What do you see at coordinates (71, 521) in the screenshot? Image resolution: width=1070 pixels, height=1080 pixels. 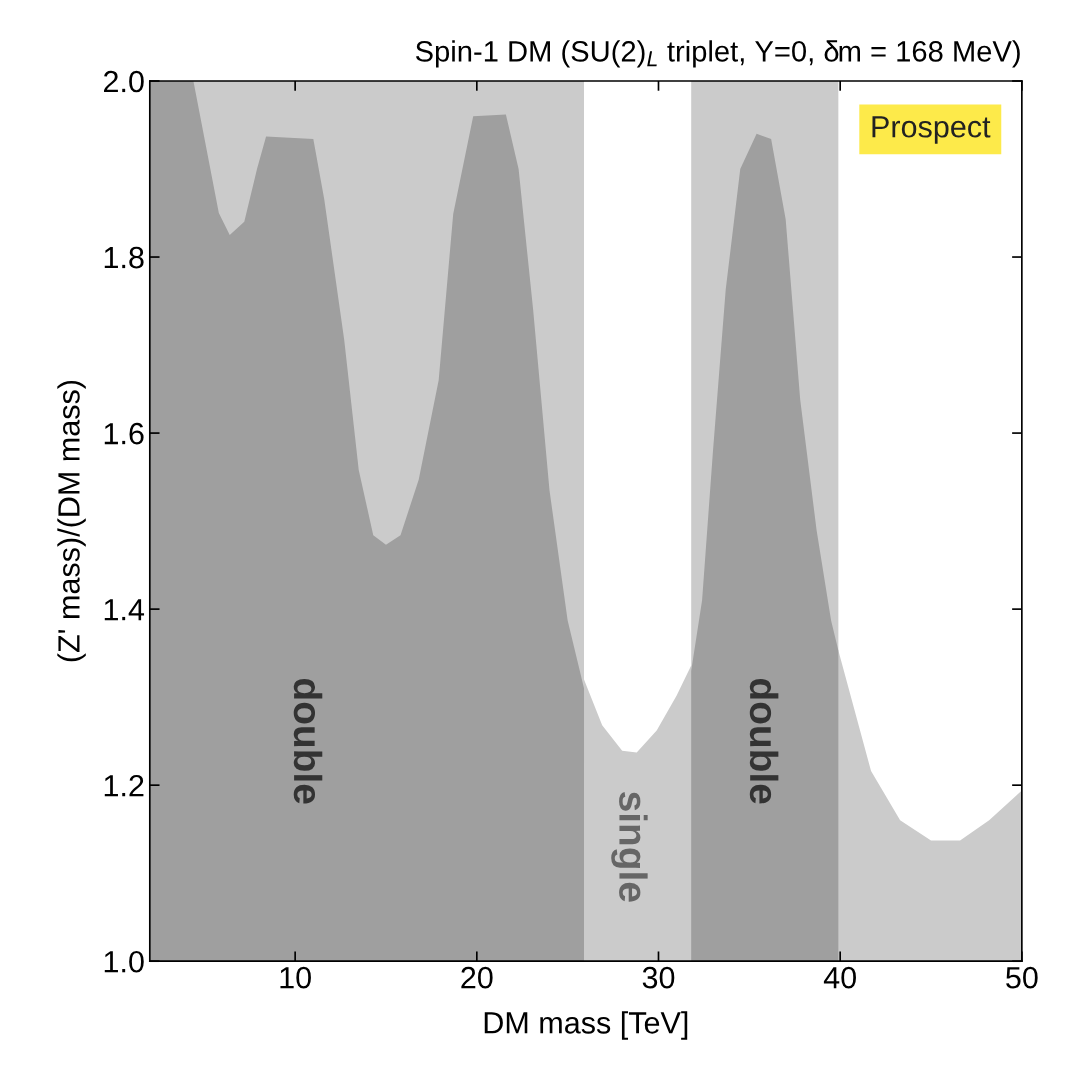 I see `y-axis-title: (Z' mass)/(DM mass)` at bounding box center [71, 521].